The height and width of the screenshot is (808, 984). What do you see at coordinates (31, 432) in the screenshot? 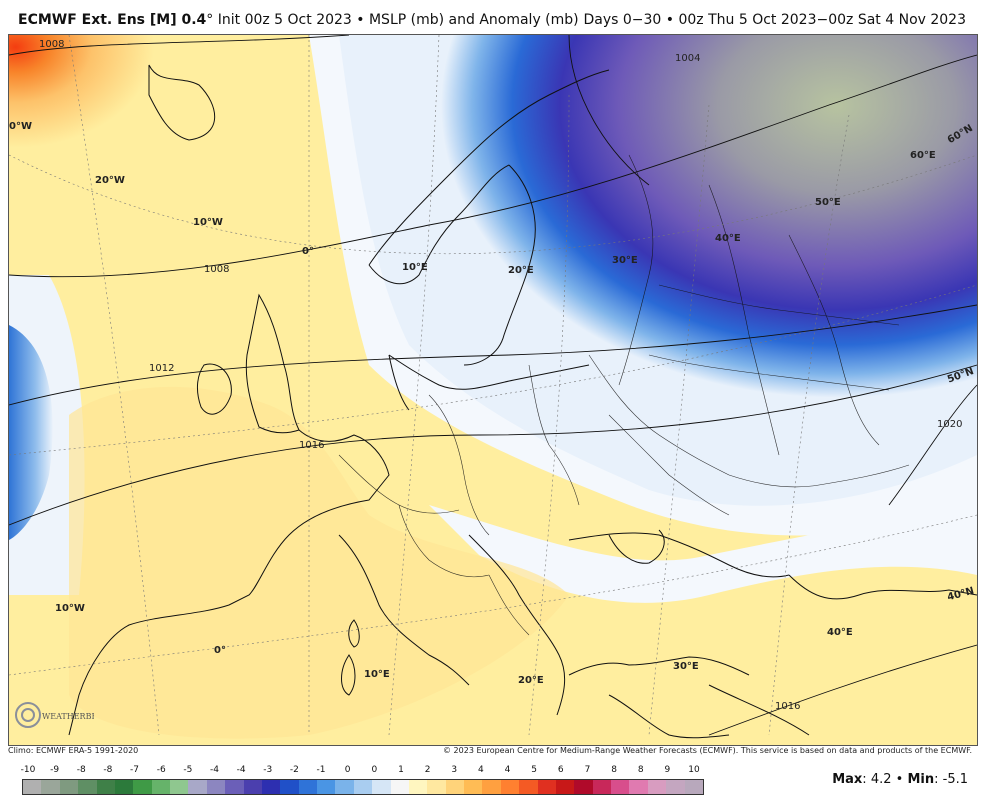
I see `west-negative-anomaly` at bounding box center [31, 432].